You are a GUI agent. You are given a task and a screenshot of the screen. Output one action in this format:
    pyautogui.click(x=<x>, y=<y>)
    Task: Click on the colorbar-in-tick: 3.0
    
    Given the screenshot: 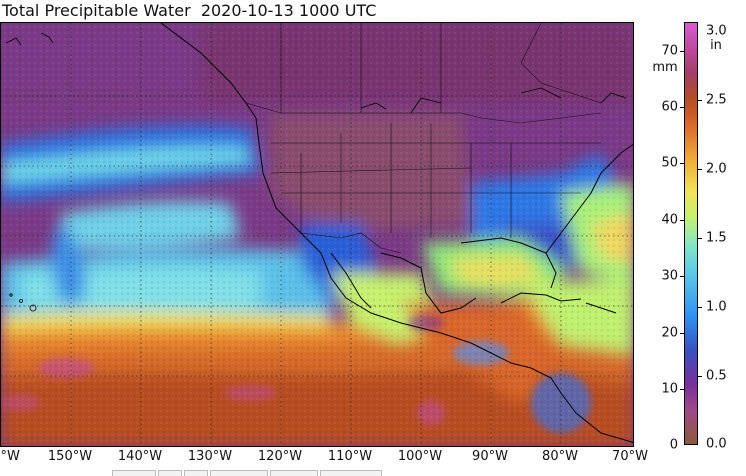 What is the action you would take?
    pyautogui.click(x=716, y=31)
    